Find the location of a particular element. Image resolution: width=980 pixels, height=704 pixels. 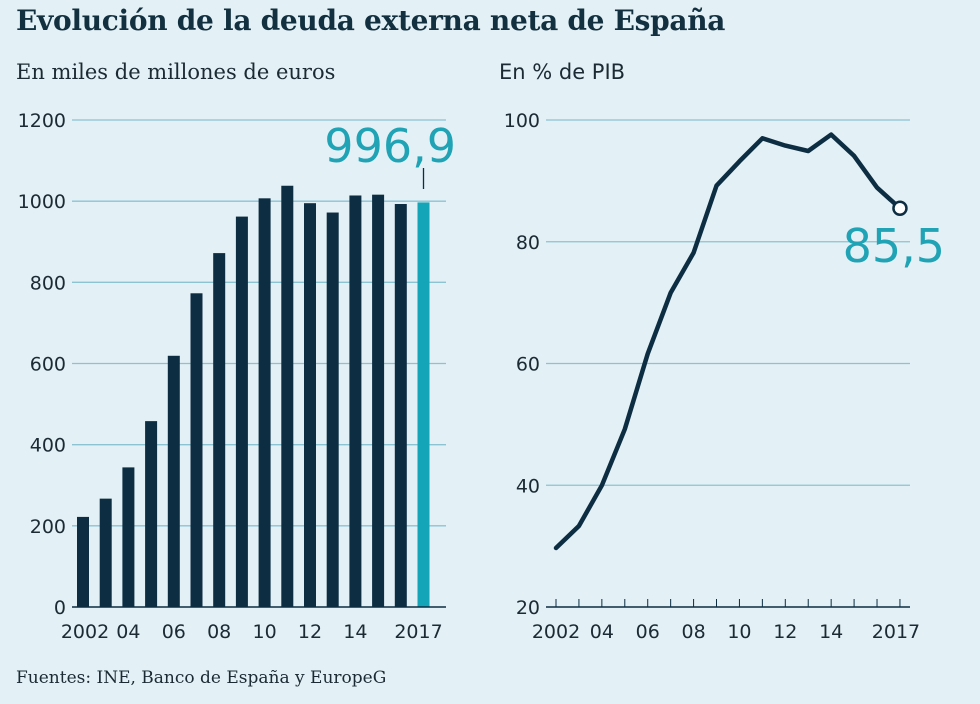

bar-y-tick-label: 0 is located at coordinates (60, 608).